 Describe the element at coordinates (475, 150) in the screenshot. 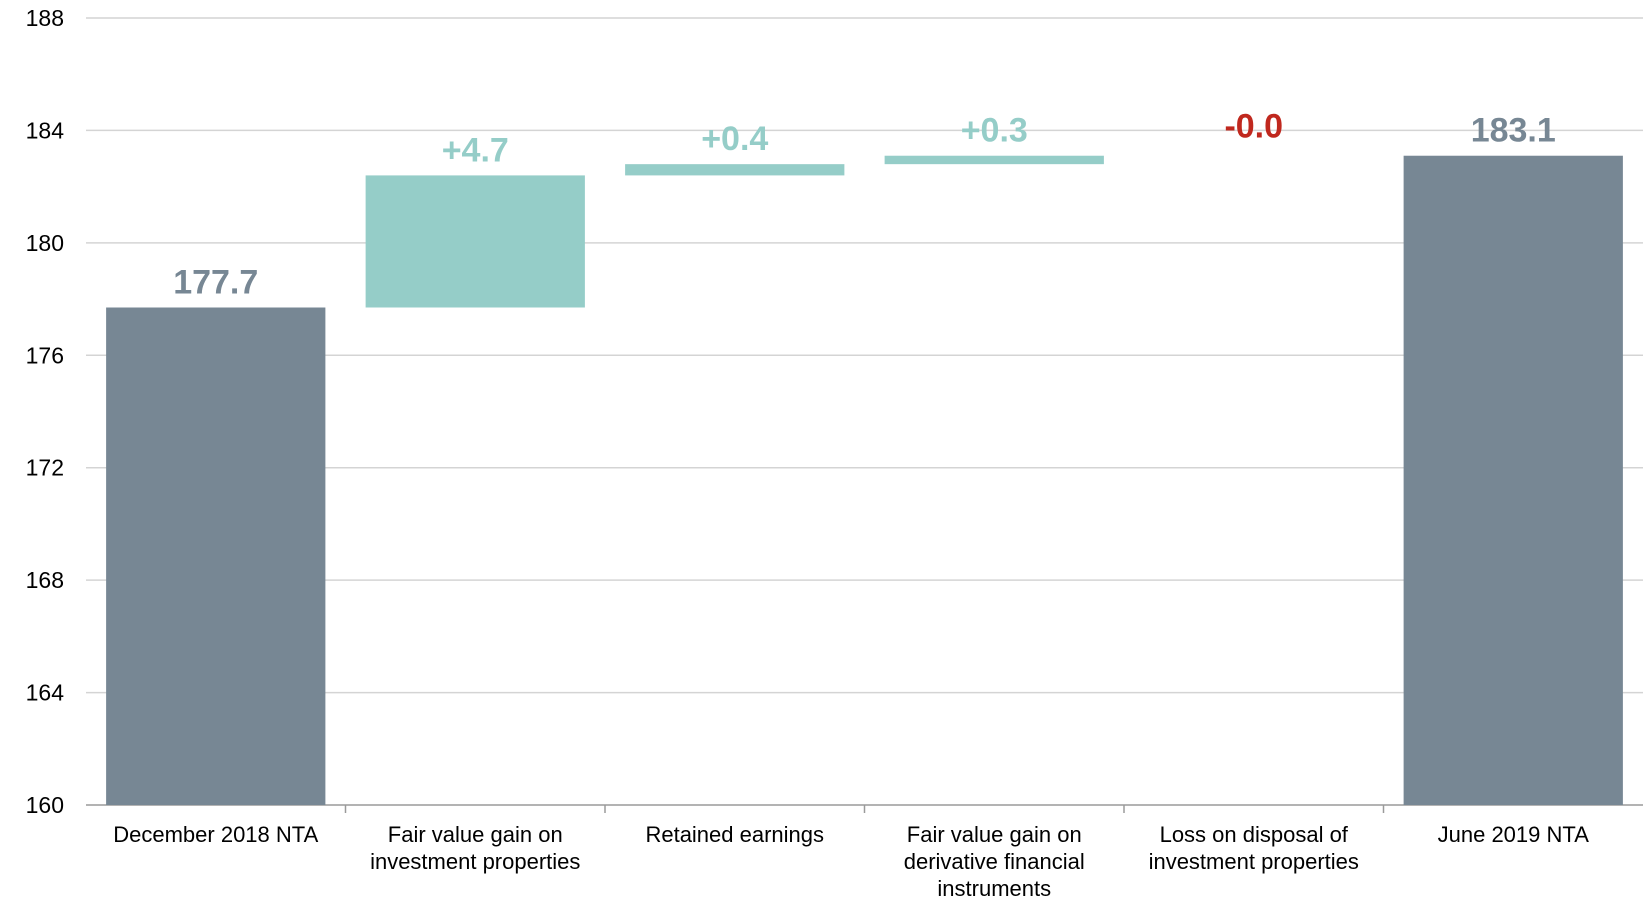

I see `data-label: +4.7` at that location.